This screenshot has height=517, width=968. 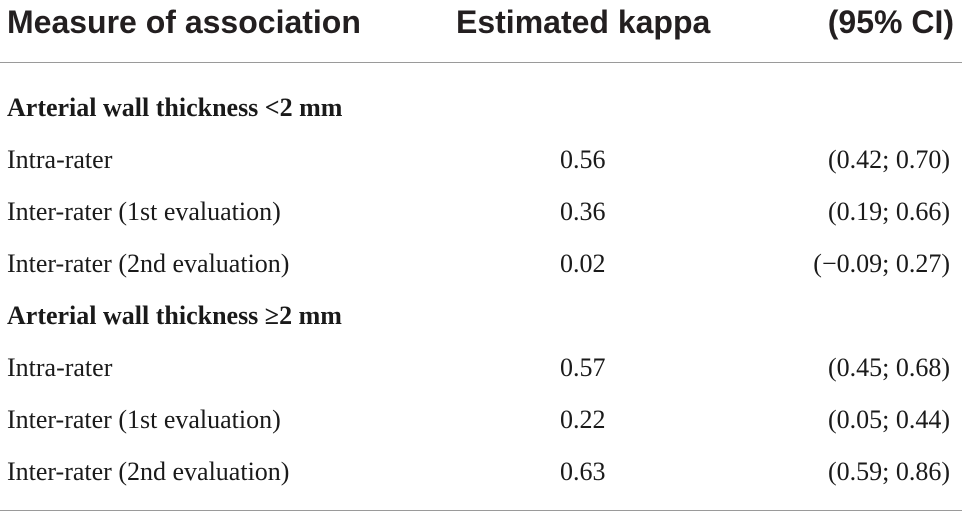 What do you see at coordinates (481, 62) in the screenshot?
I see `header-divider` at bounding box center [481, 62].